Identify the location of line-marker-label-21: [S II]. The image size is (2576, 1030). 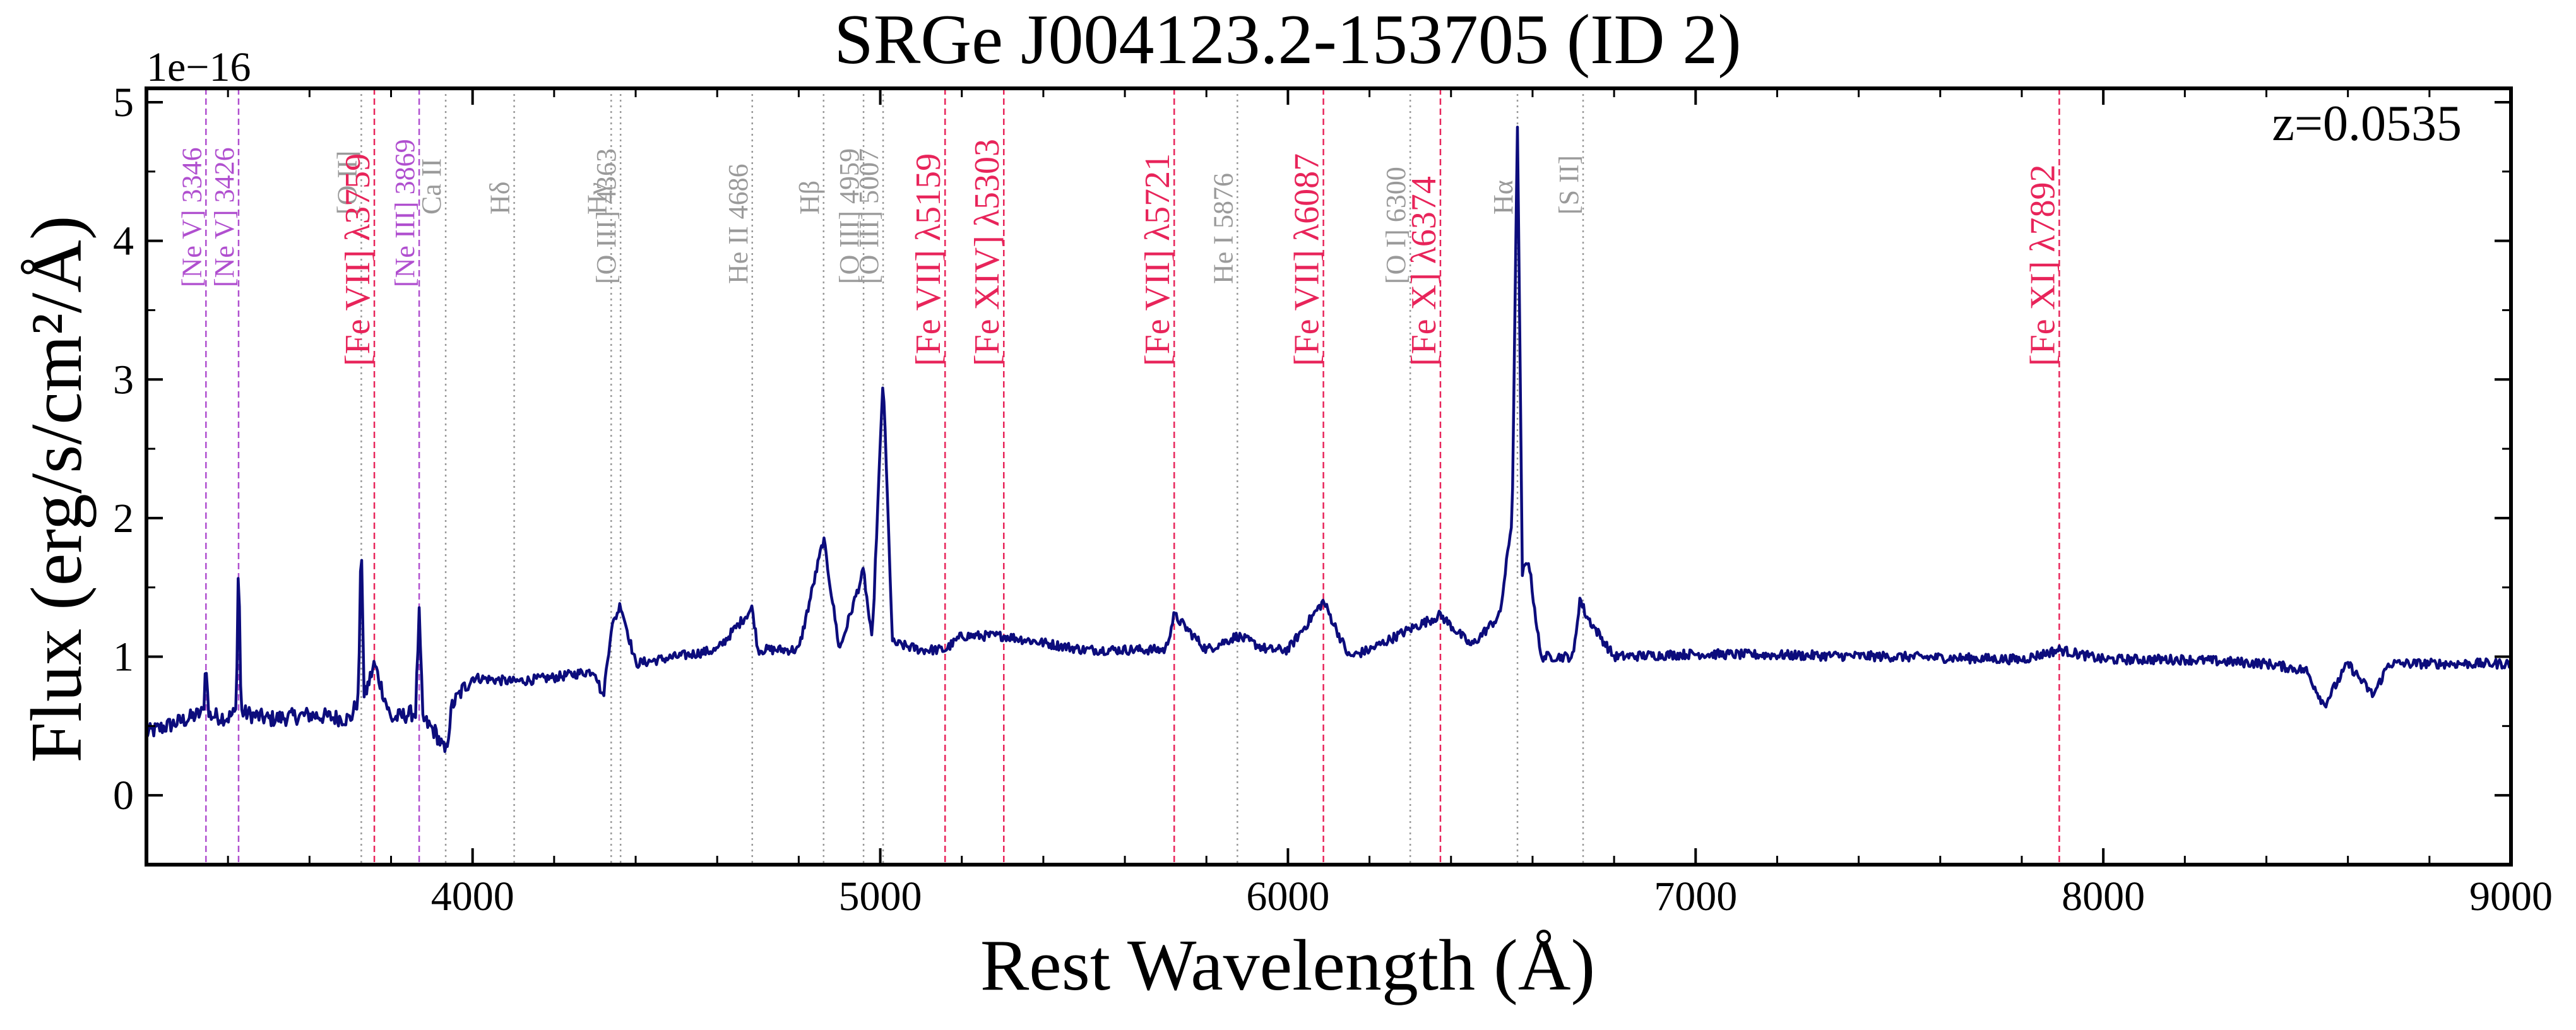
(1568, 185).